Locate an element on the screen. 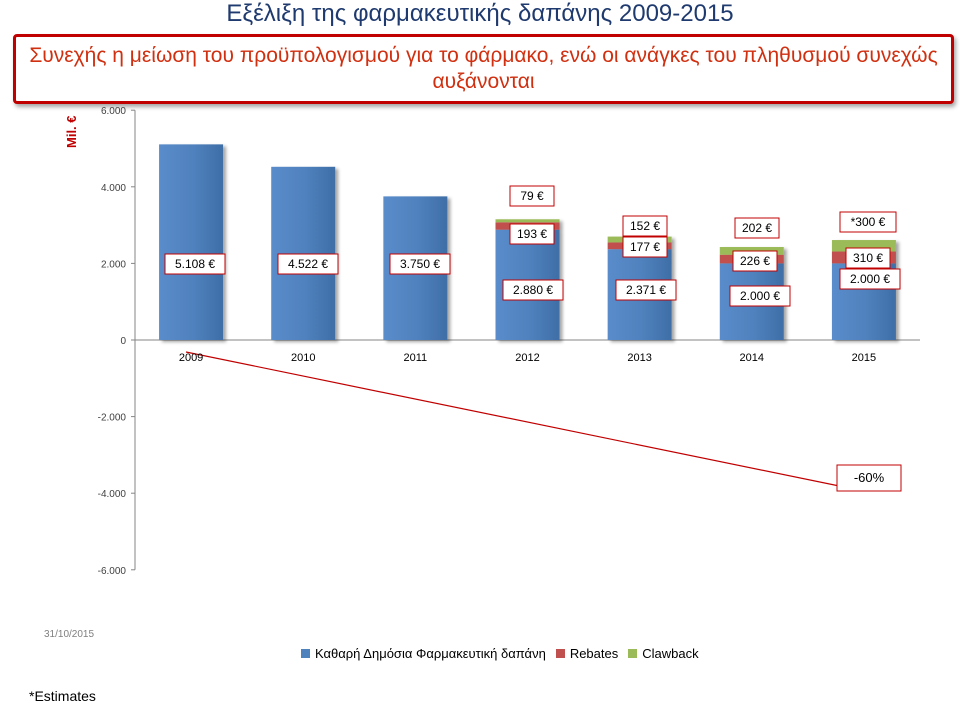 This screenshot has height=704, width=960. y-tick-label: 0 is located at coordinates (123, 341).